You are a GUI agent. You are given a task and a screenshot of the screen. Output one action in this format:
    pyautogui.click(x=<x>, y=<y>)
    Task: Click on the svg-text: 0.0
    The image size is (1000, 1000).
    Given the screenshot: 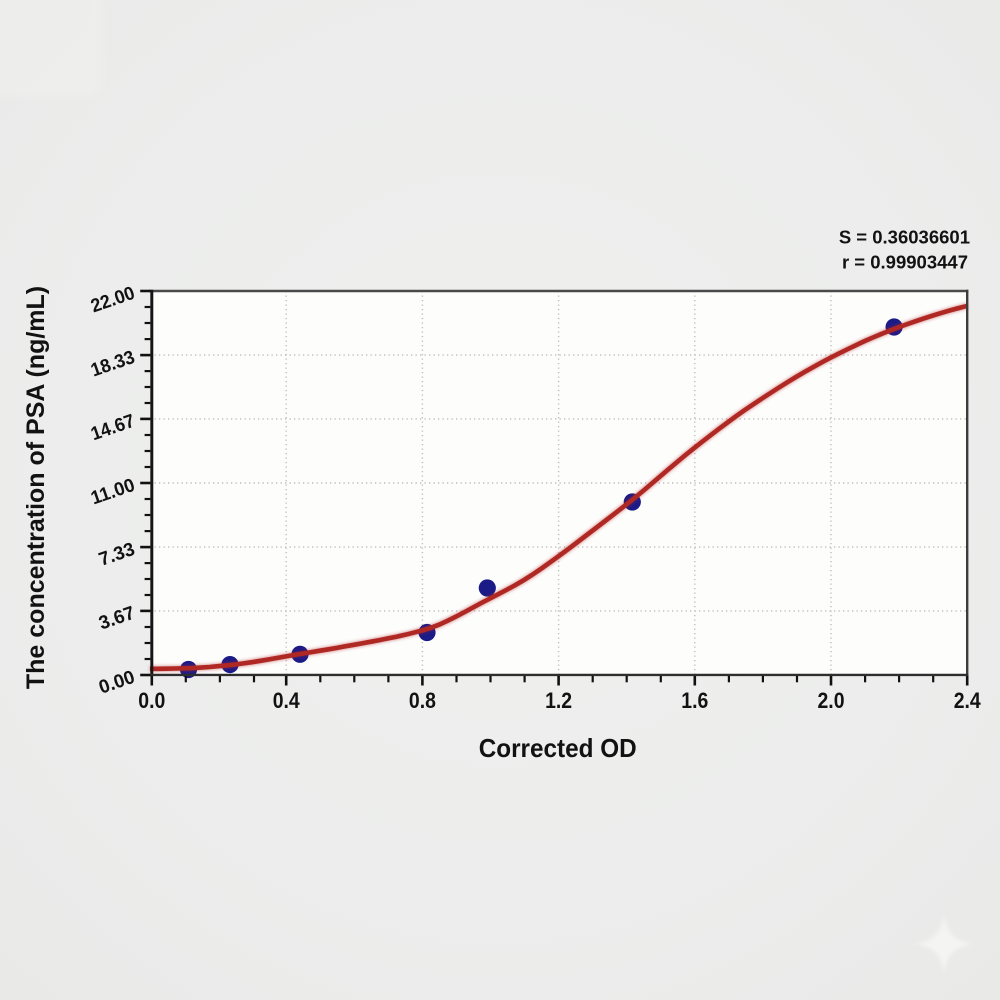 What is the action you would take?
    pyautogui.click(x=151, y=700)
    